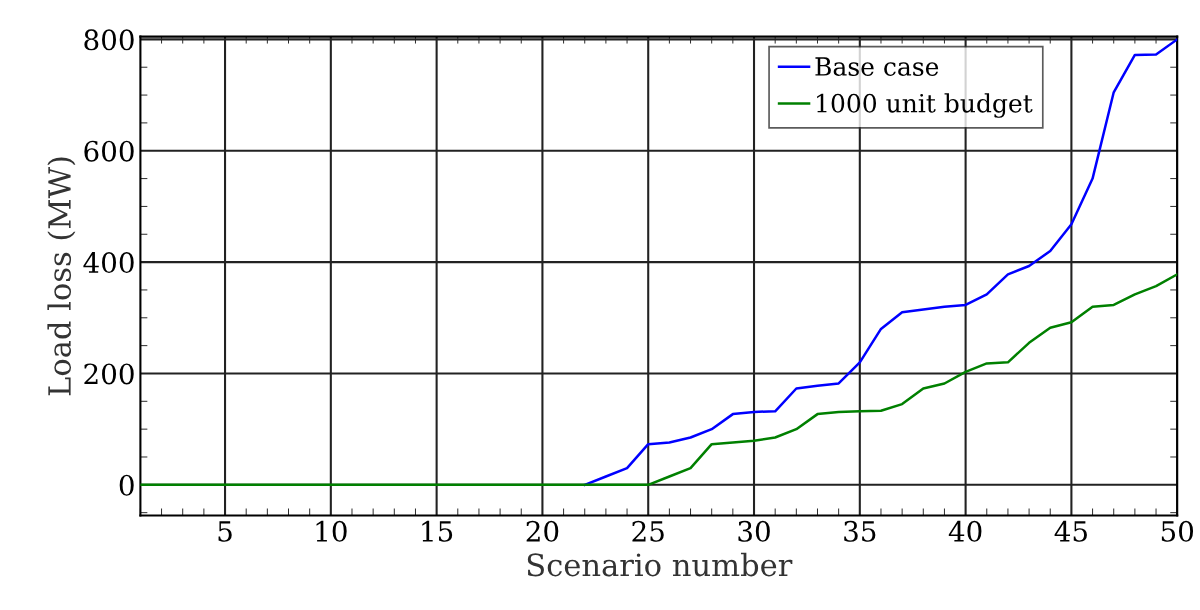  I want to click on x-tick-label: 40, so click(965, 531).